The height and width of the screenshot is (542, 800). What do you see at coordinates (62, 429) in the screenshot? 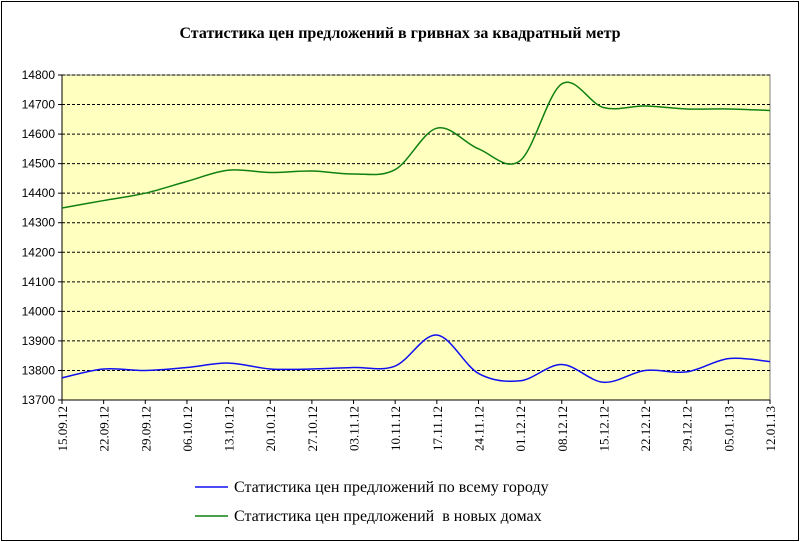
I see `x-tick-label: 15.09.12` at bounding box center [62, 429].